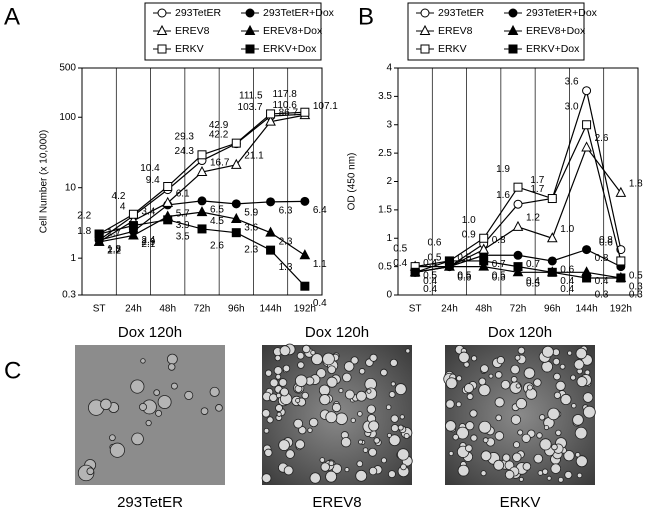  I want to click on data-label: 0.8, so click(499, 240).